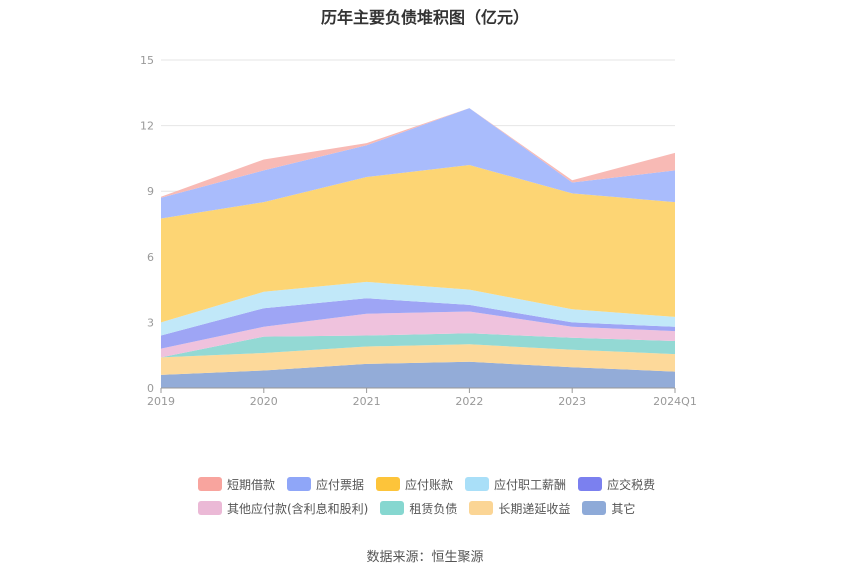 Image resolution: width=850 pixels, height=575 pixels. I want to click on x-tick-label: 2024Q1, so click(675, 401).